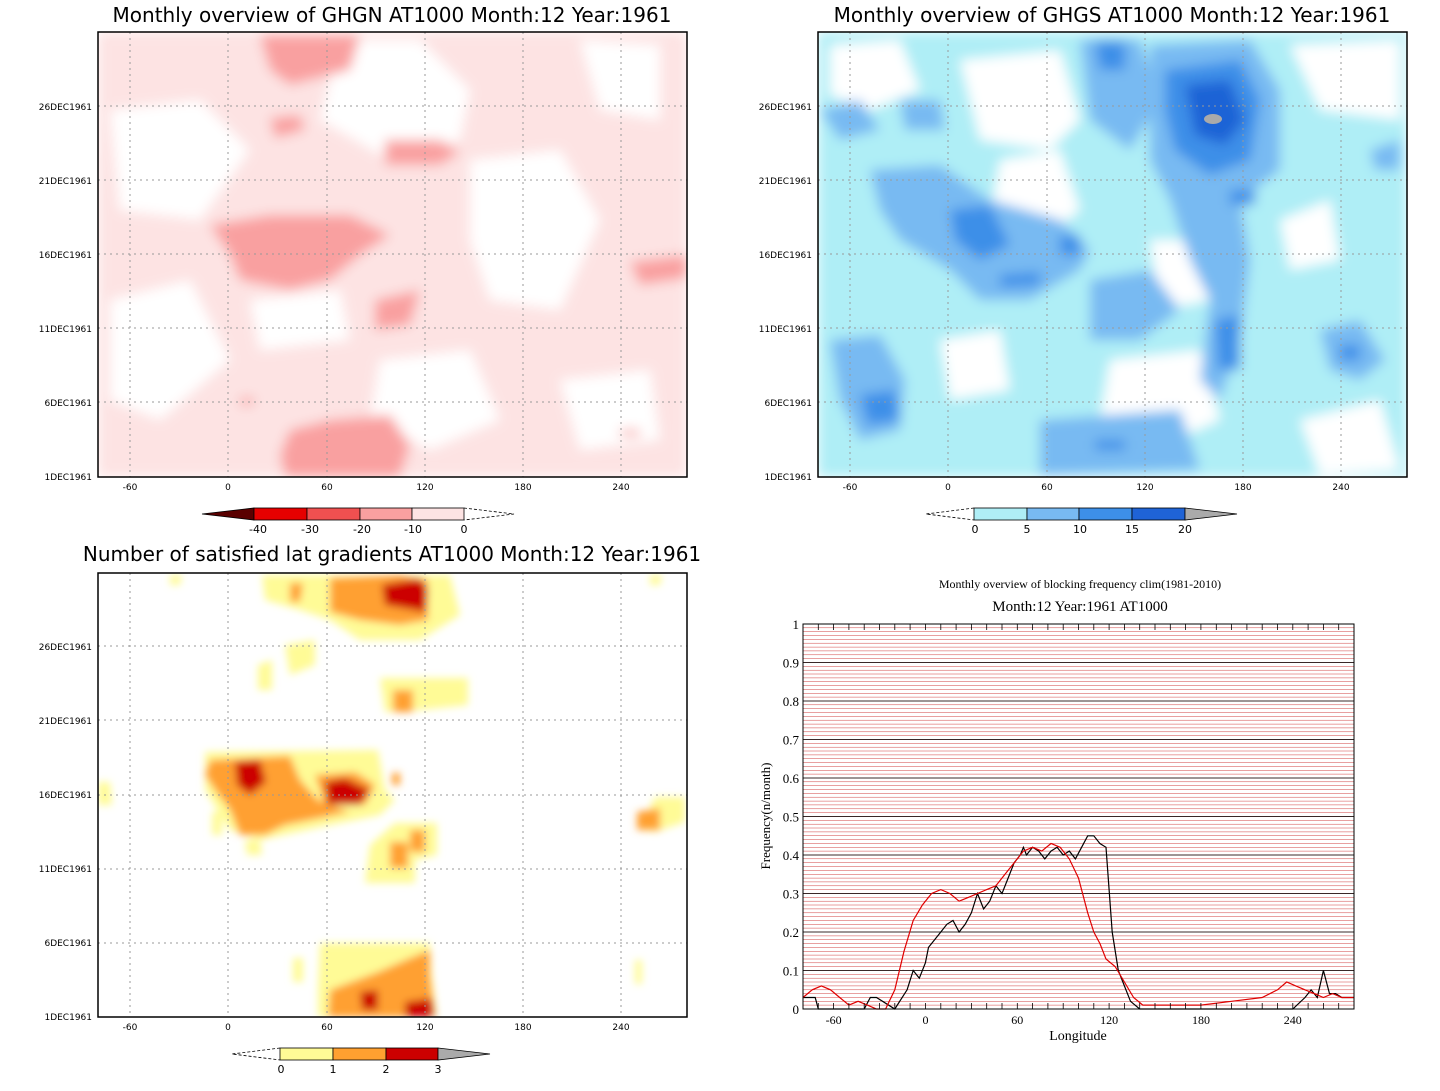 This screenshot has width=1440, height=1091. I want to click on ghgs-xtick: 60, so click(1047, 488).